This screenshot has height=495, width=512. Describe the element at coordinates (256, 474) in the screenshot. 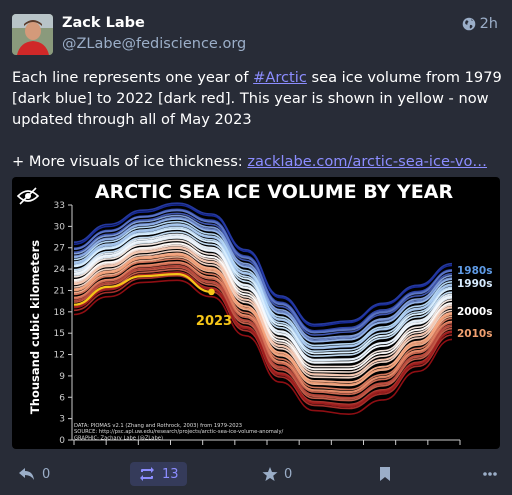

I see `action-bar: 0 13 0` at that location.